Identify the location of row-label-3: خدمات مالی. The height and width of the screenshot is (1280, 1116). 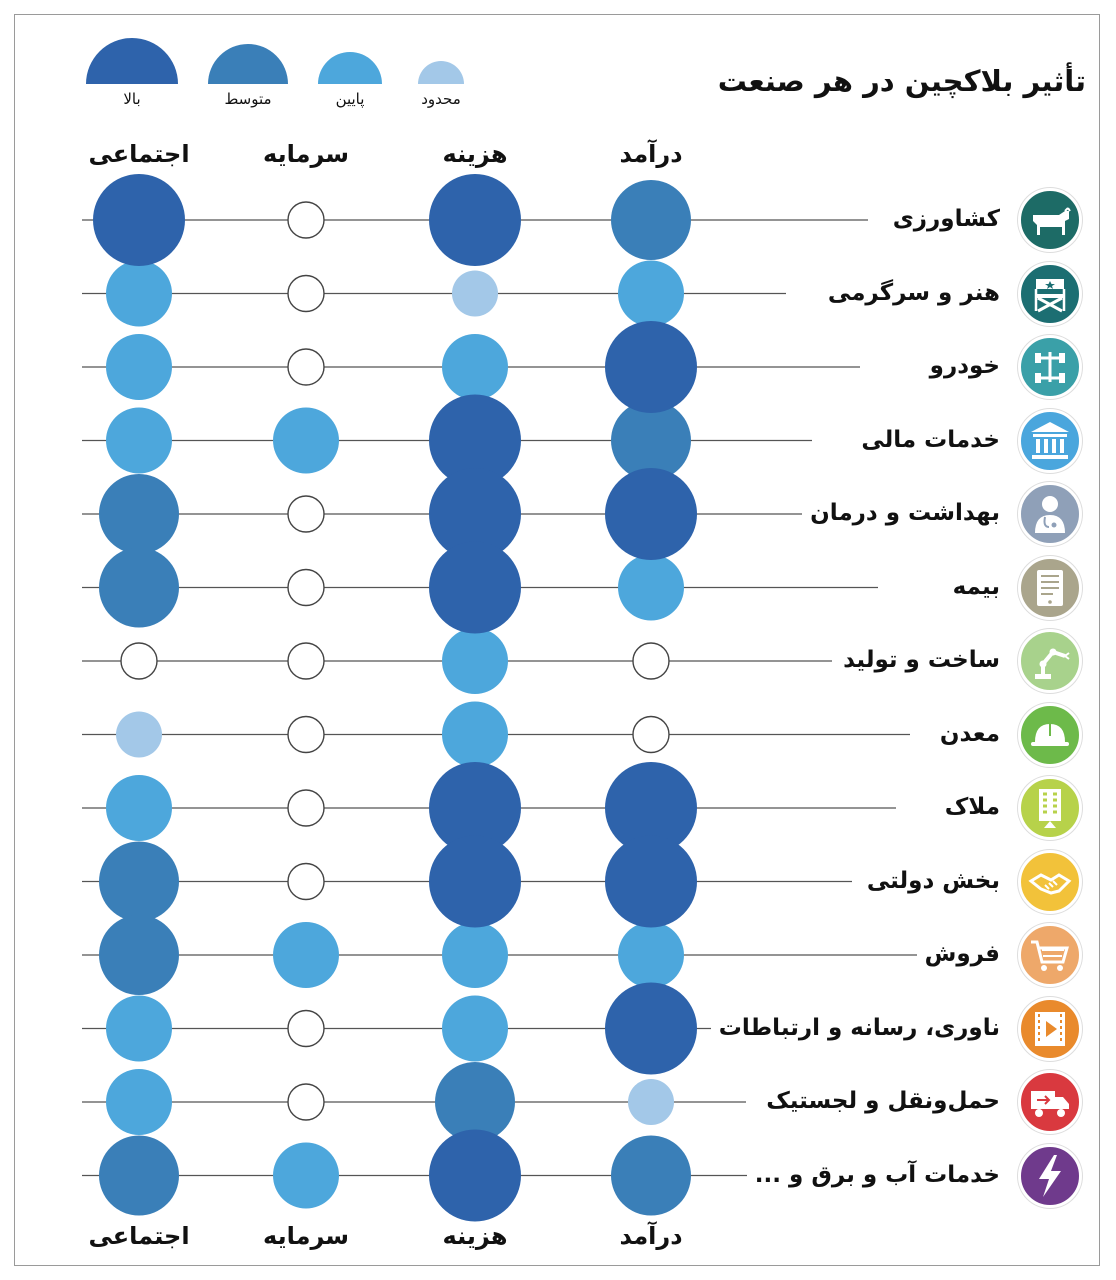
(926, 439).